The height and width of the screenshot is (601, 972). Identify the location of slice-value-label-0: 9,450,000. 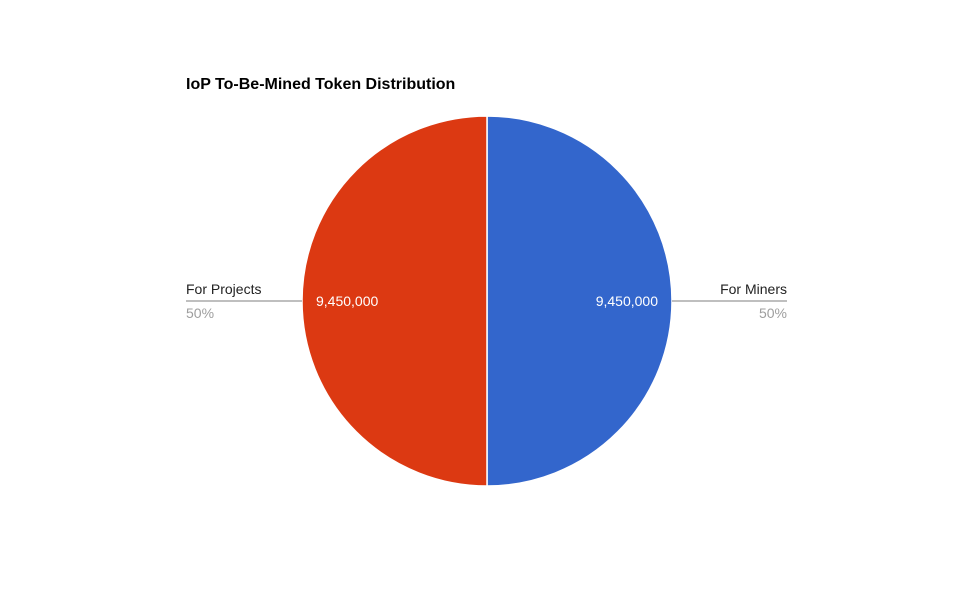
(627, 301).